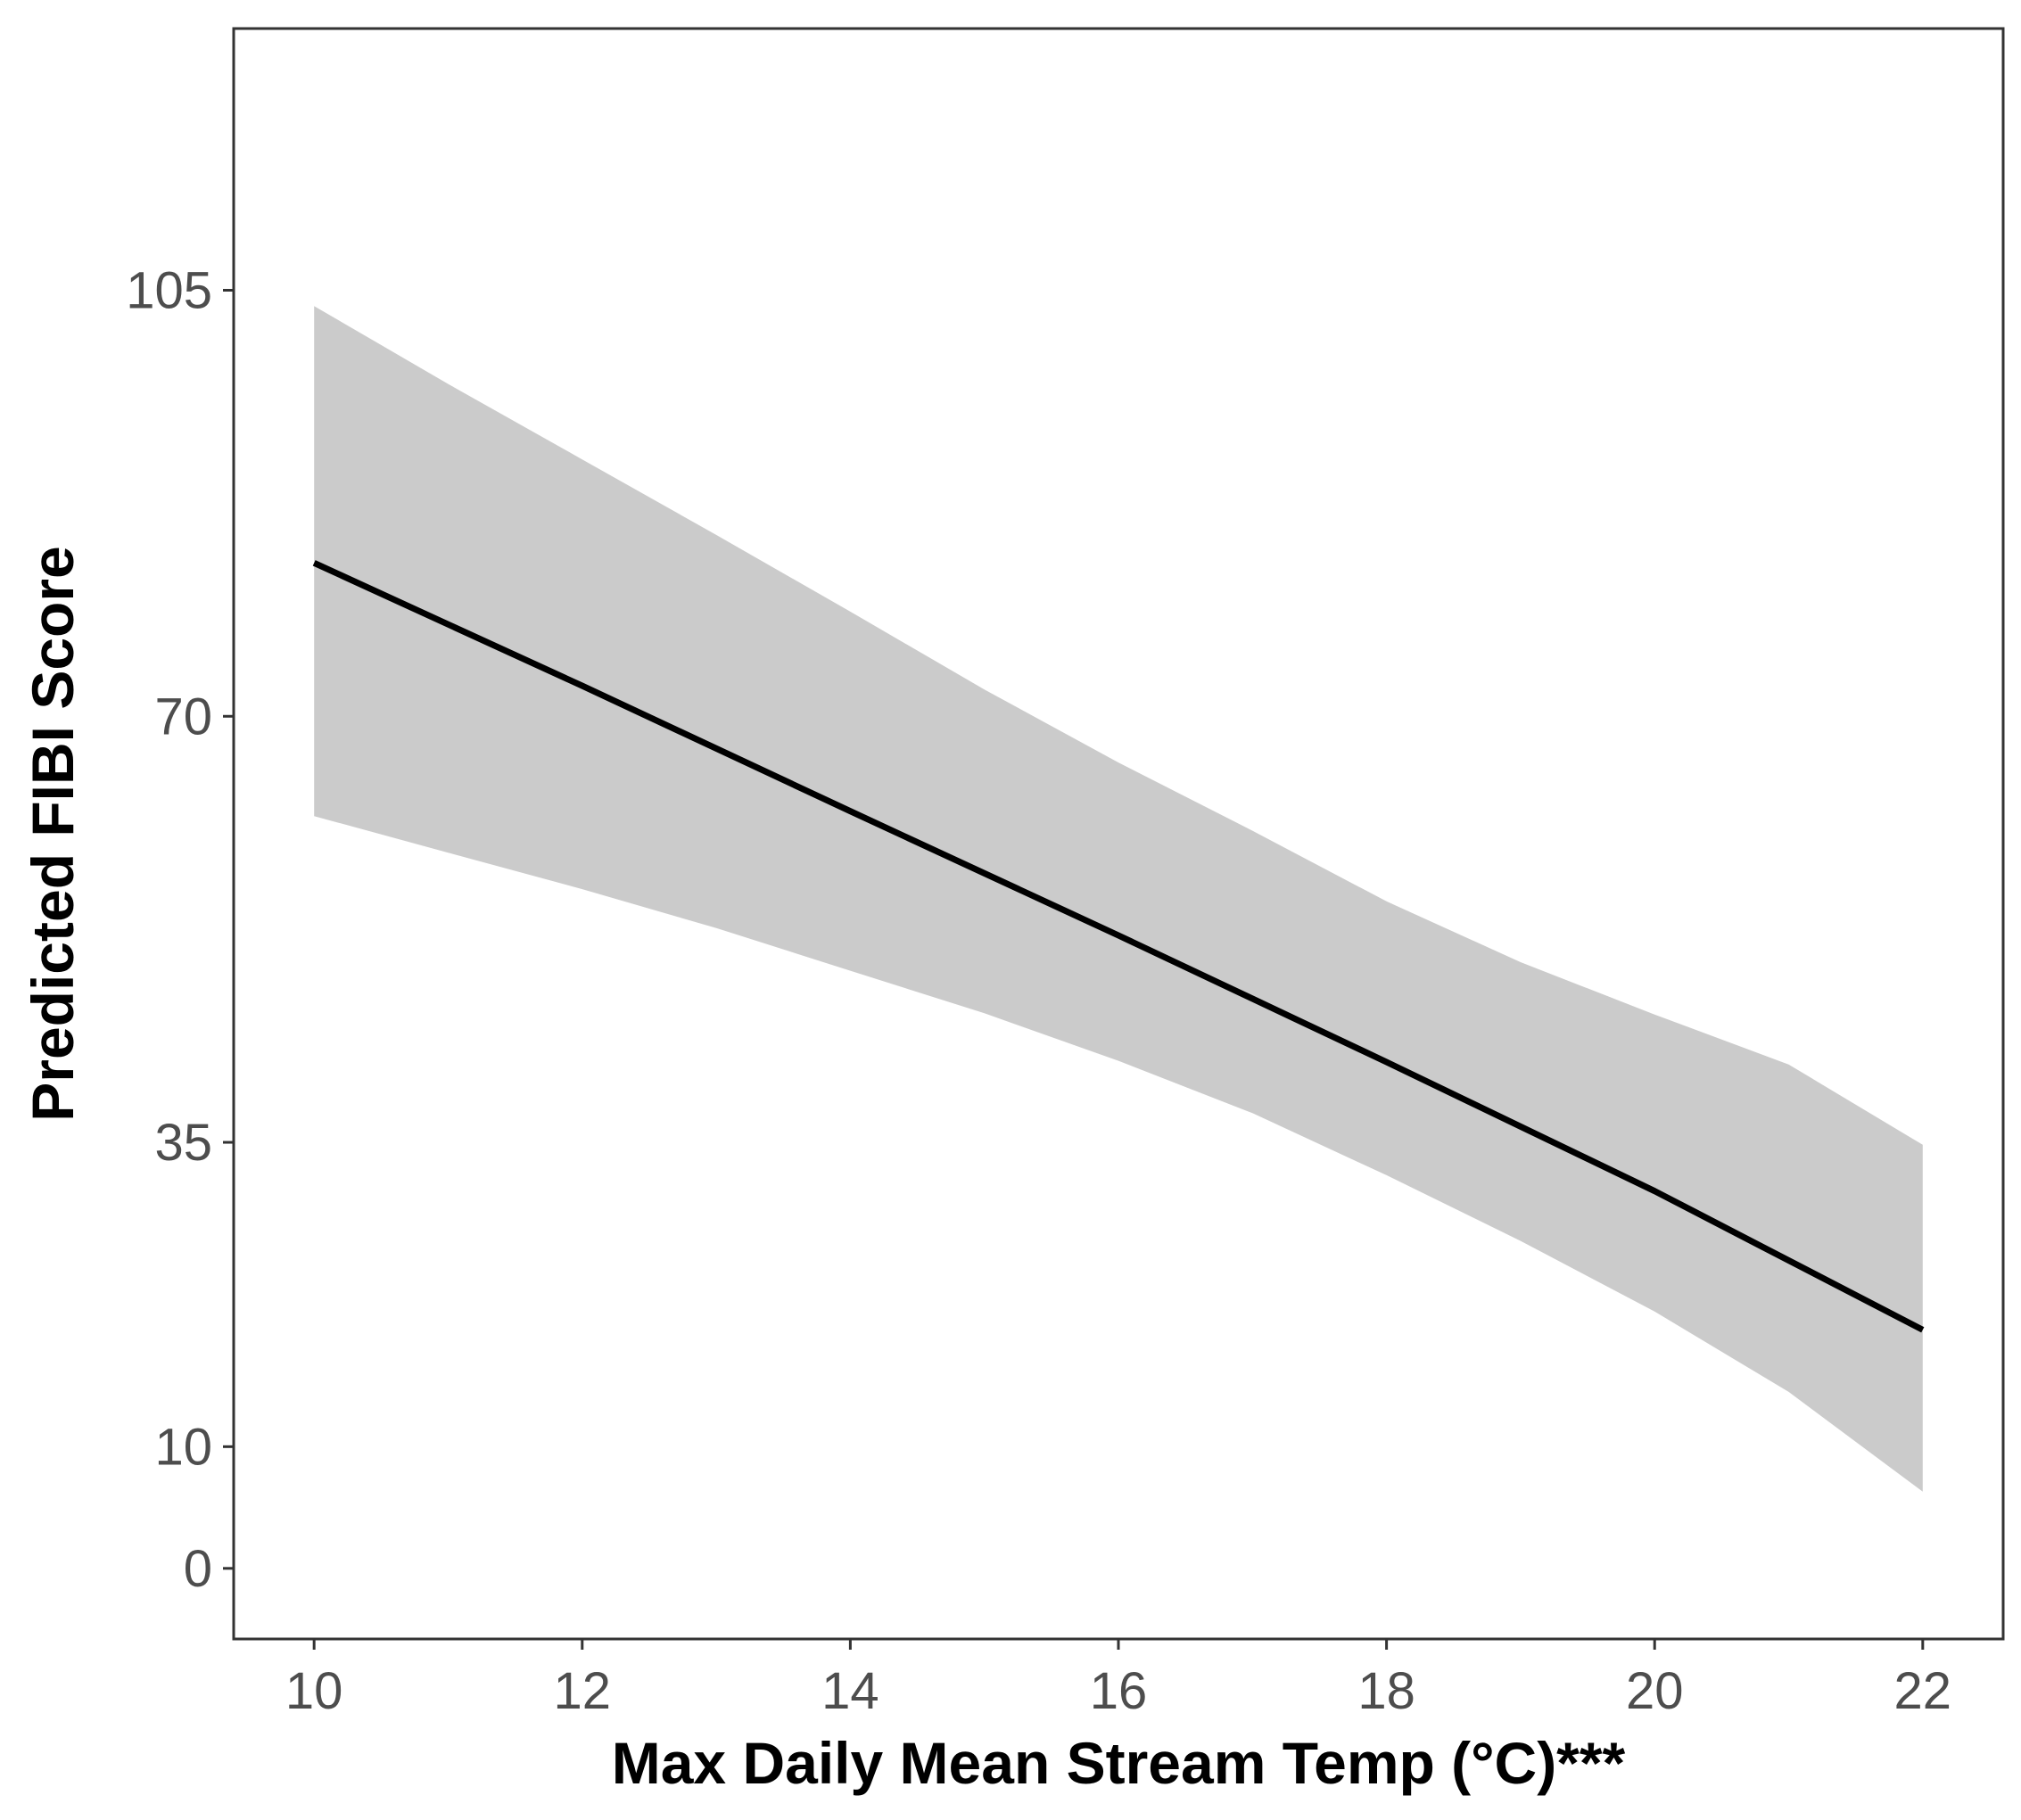  I want to click on y-tick-label: 70, so click(183, 717).